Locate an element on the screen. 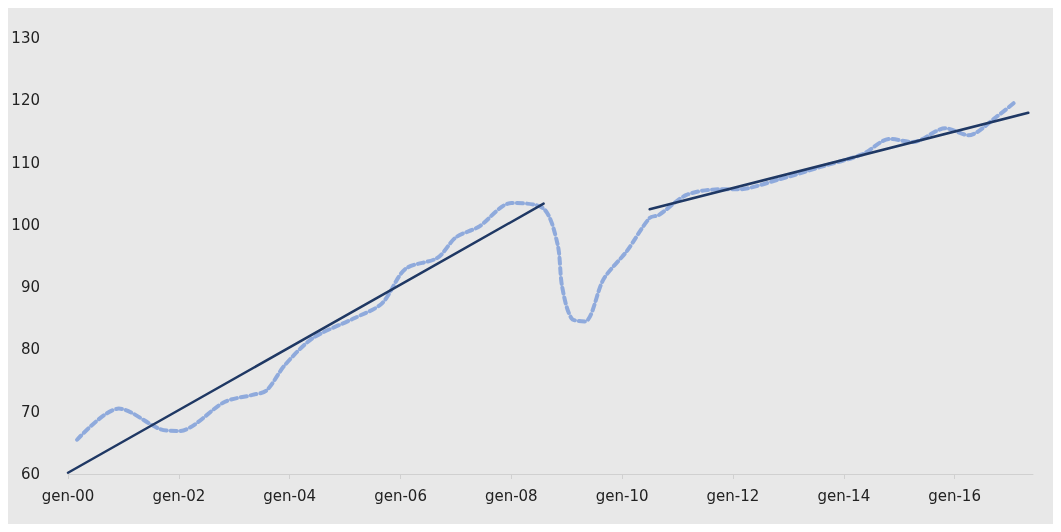 The image size is (1061, 532). y-tick-label: 70 is located at coordinates (30, 411).